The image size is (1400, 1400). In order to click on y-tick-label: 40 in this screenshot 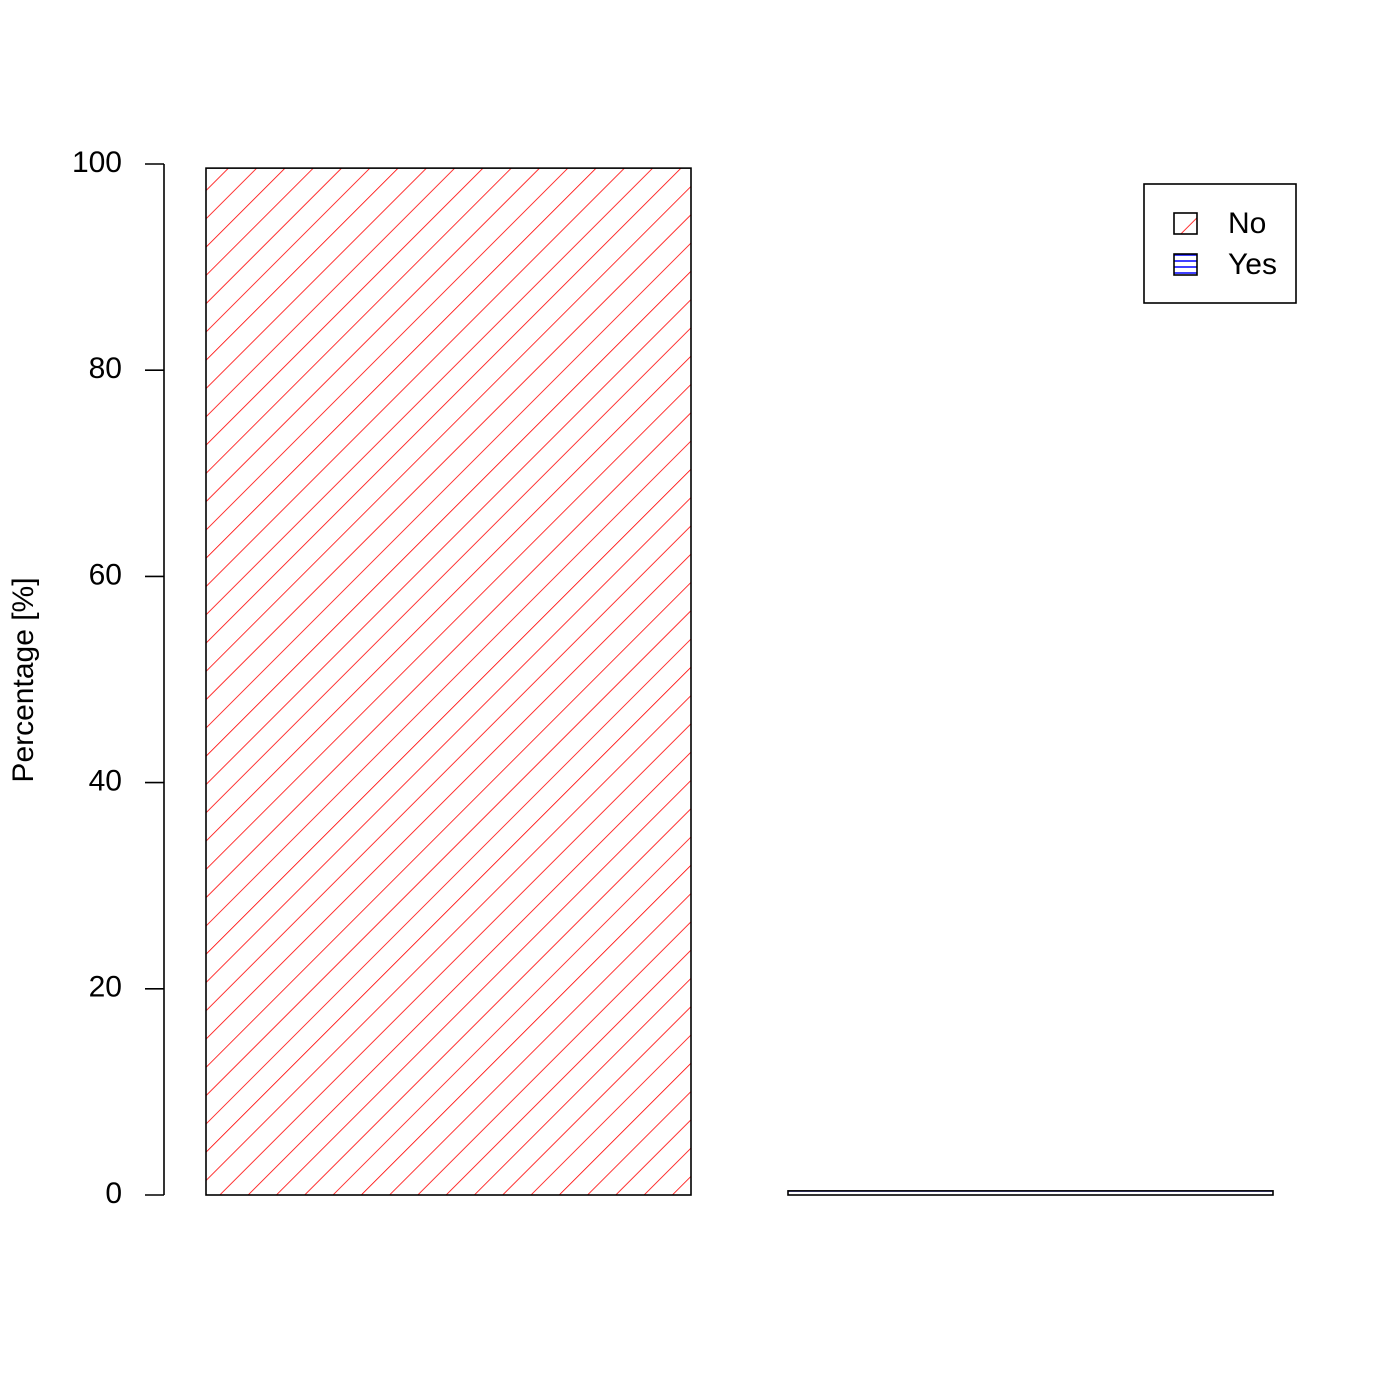, I will do `click(105, 781)`.